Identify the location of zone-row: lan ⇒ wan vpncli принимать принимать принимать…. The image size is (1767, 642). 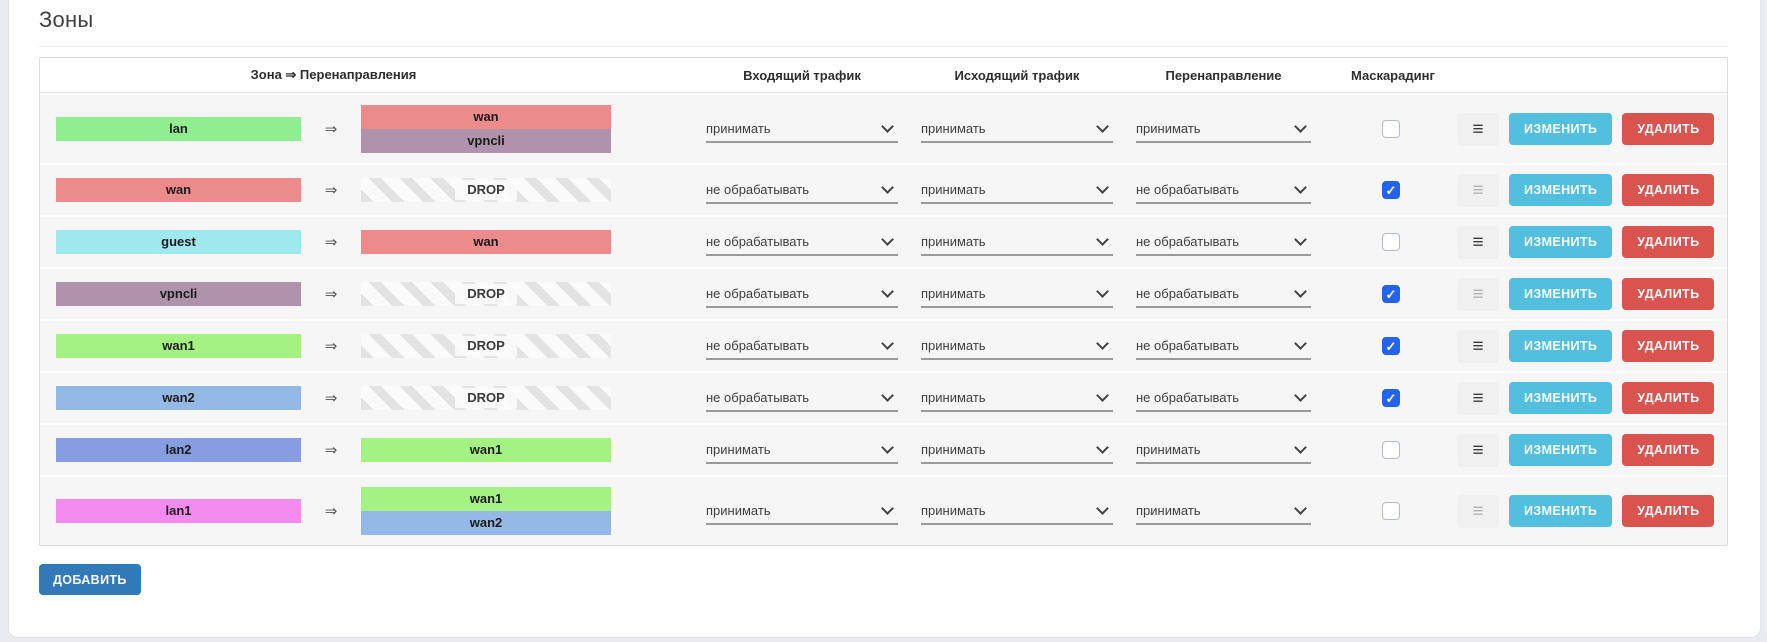
(883, 128).